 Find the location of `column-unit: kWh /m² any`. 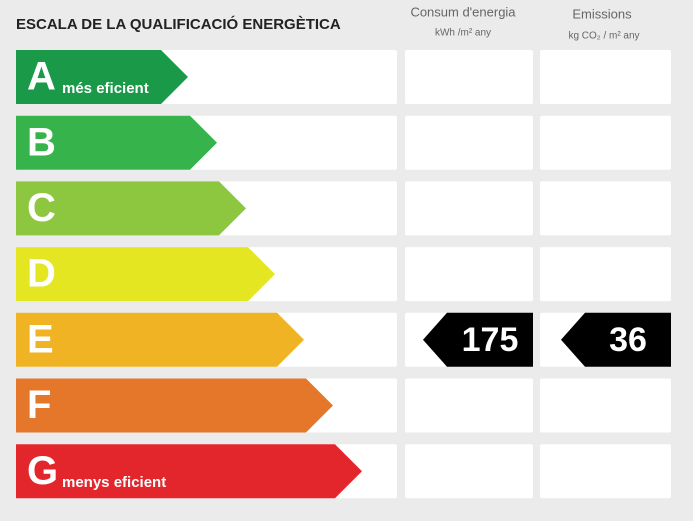

column-unit: kWh /m² any is located at coordinates (463, 33).